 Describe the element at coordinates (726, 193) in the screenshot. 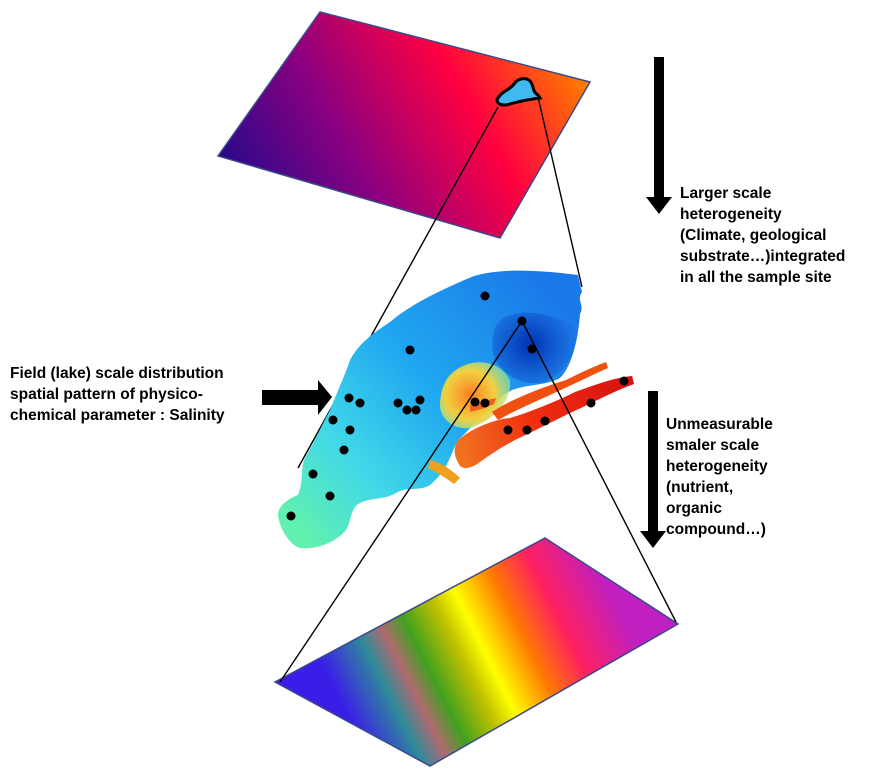

I see `label-line: Larger scale` at that location.